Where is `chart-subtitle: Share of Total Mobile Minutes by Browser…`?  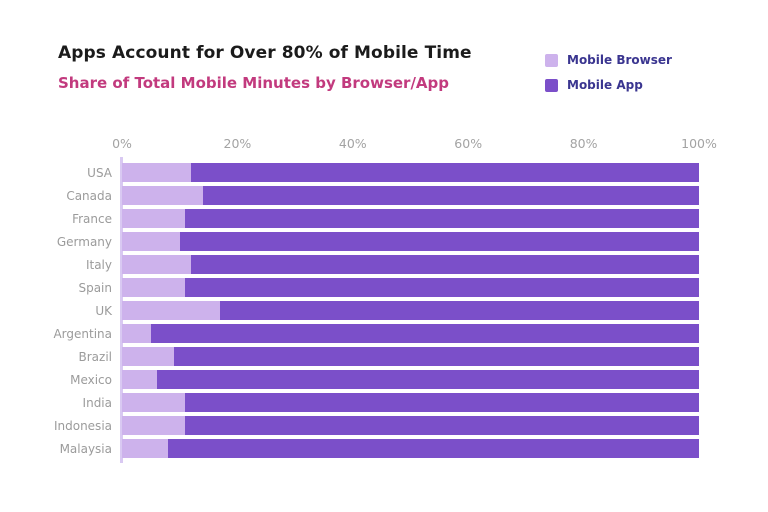
chart-subtitle: Share of Total Mobile Minutes by Browser… is located at coordinates (254, 83).